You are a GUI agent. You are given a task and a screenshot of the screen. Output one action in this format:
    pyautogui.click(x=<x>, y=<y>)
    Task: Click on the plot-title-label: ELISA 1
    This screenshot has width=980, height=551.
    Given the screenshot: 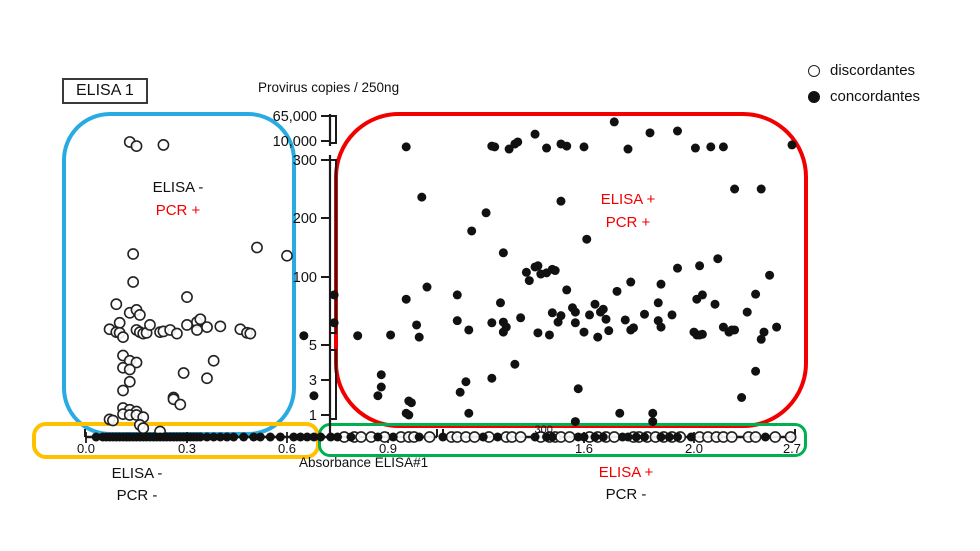 What is the action you would take?
    pyautogui.click(x=105, y=90)
    